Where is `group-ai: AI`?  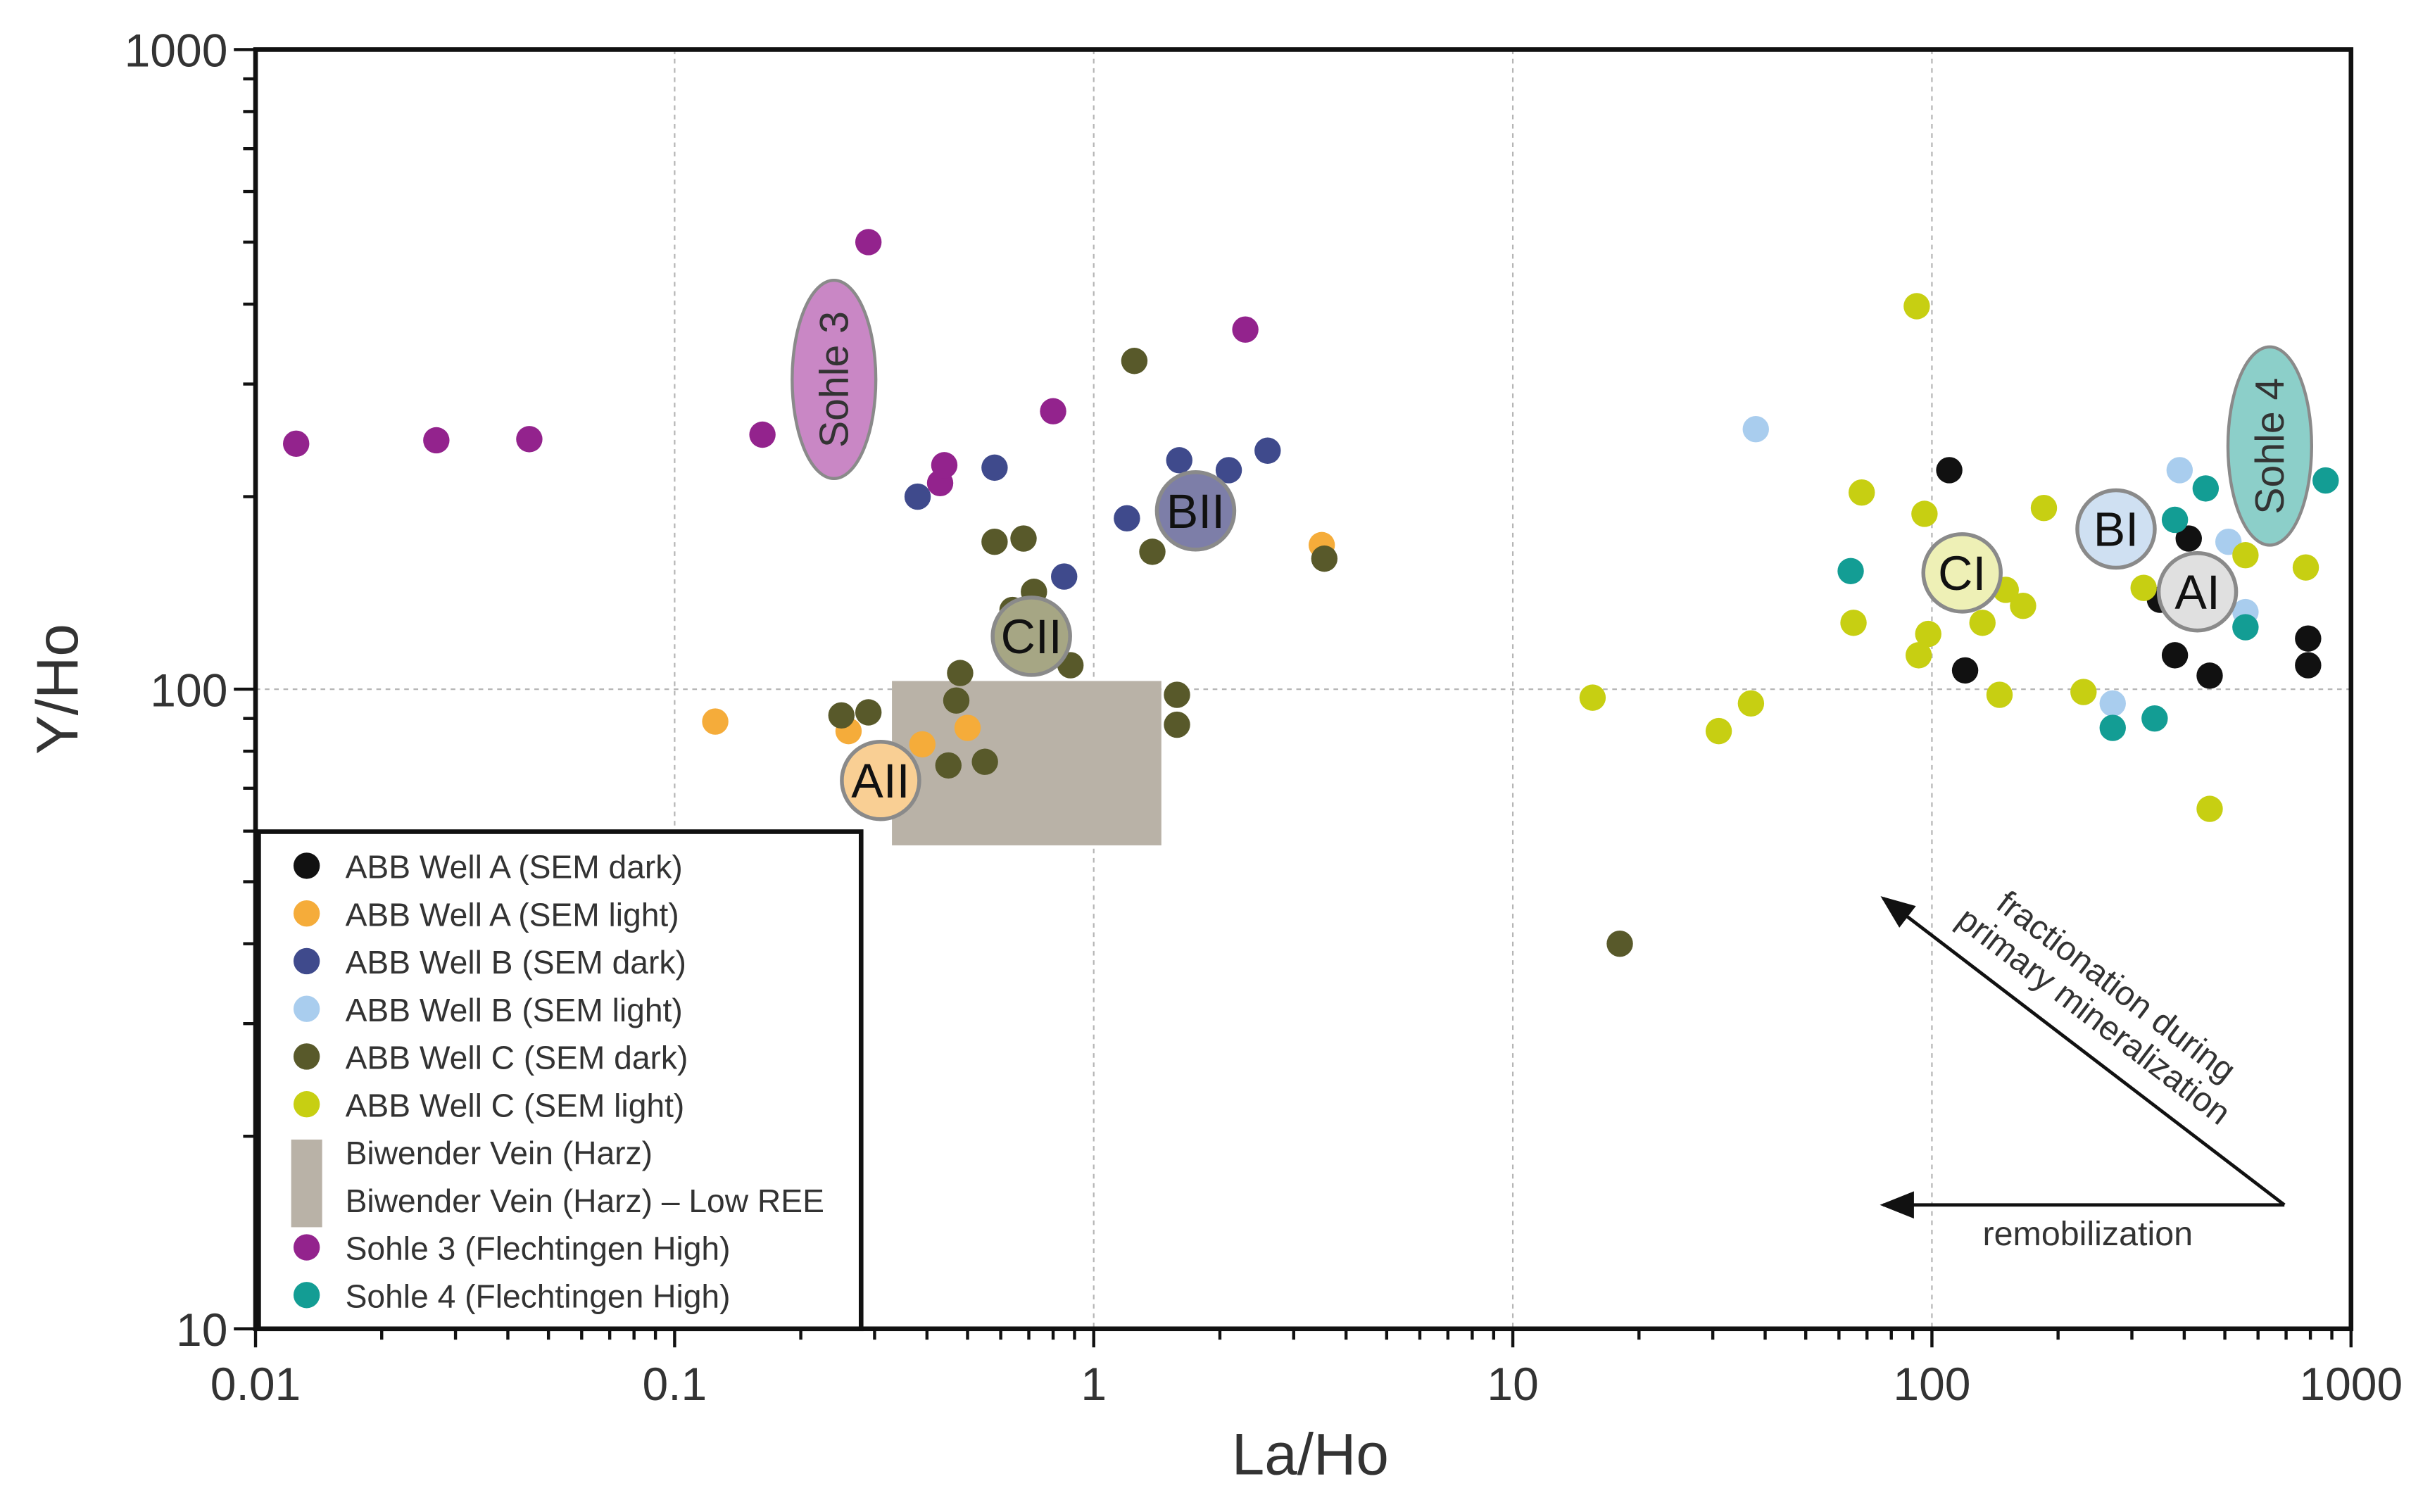 group-ai: AI is located at coordinates (2197, 591).